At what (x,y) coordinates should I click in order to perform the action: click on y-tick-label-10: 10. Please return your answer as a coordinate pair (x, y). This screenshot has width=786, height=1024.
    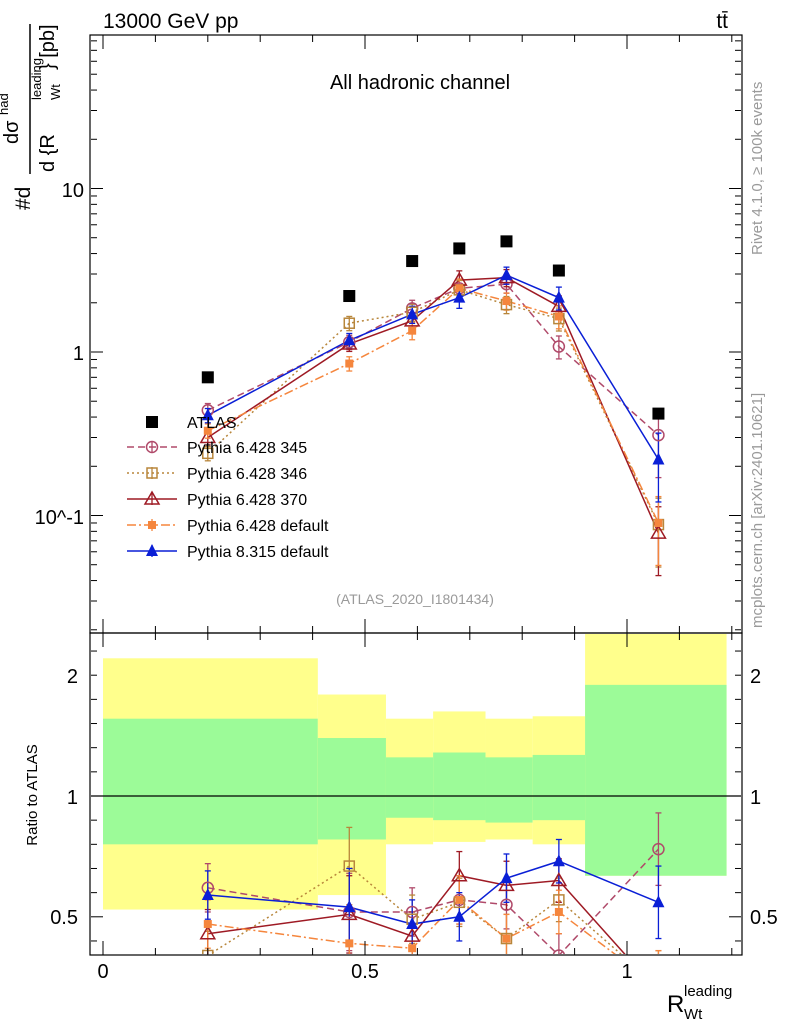
    Looking at the image, I should click on (73, 191).